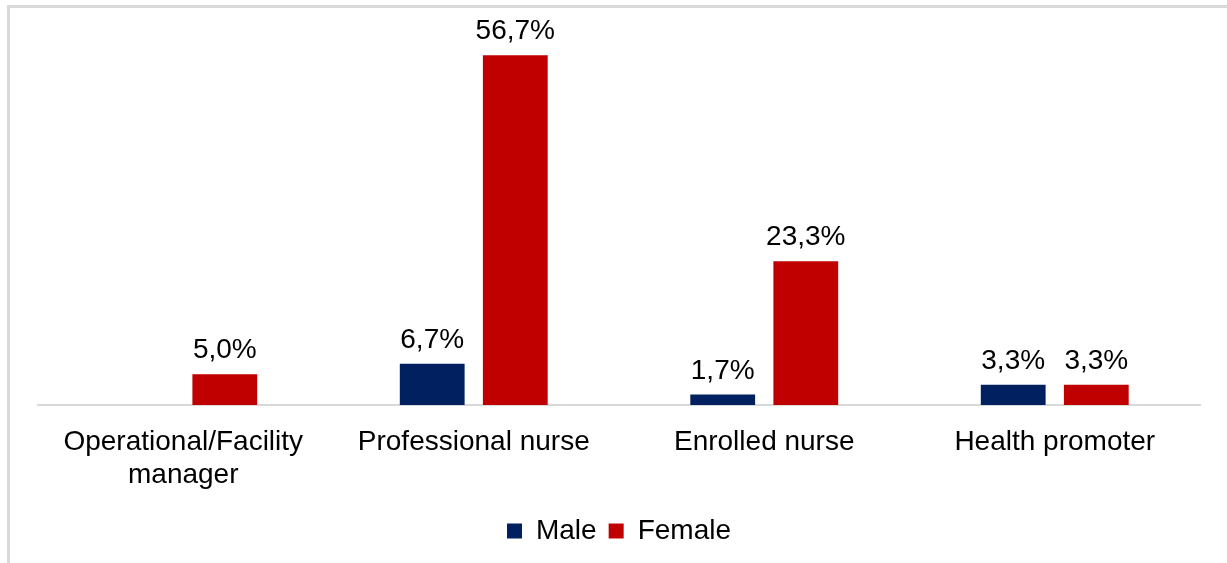 The image size is (1227, 563). I want to click on legend-label: Male, so click(566, 529).